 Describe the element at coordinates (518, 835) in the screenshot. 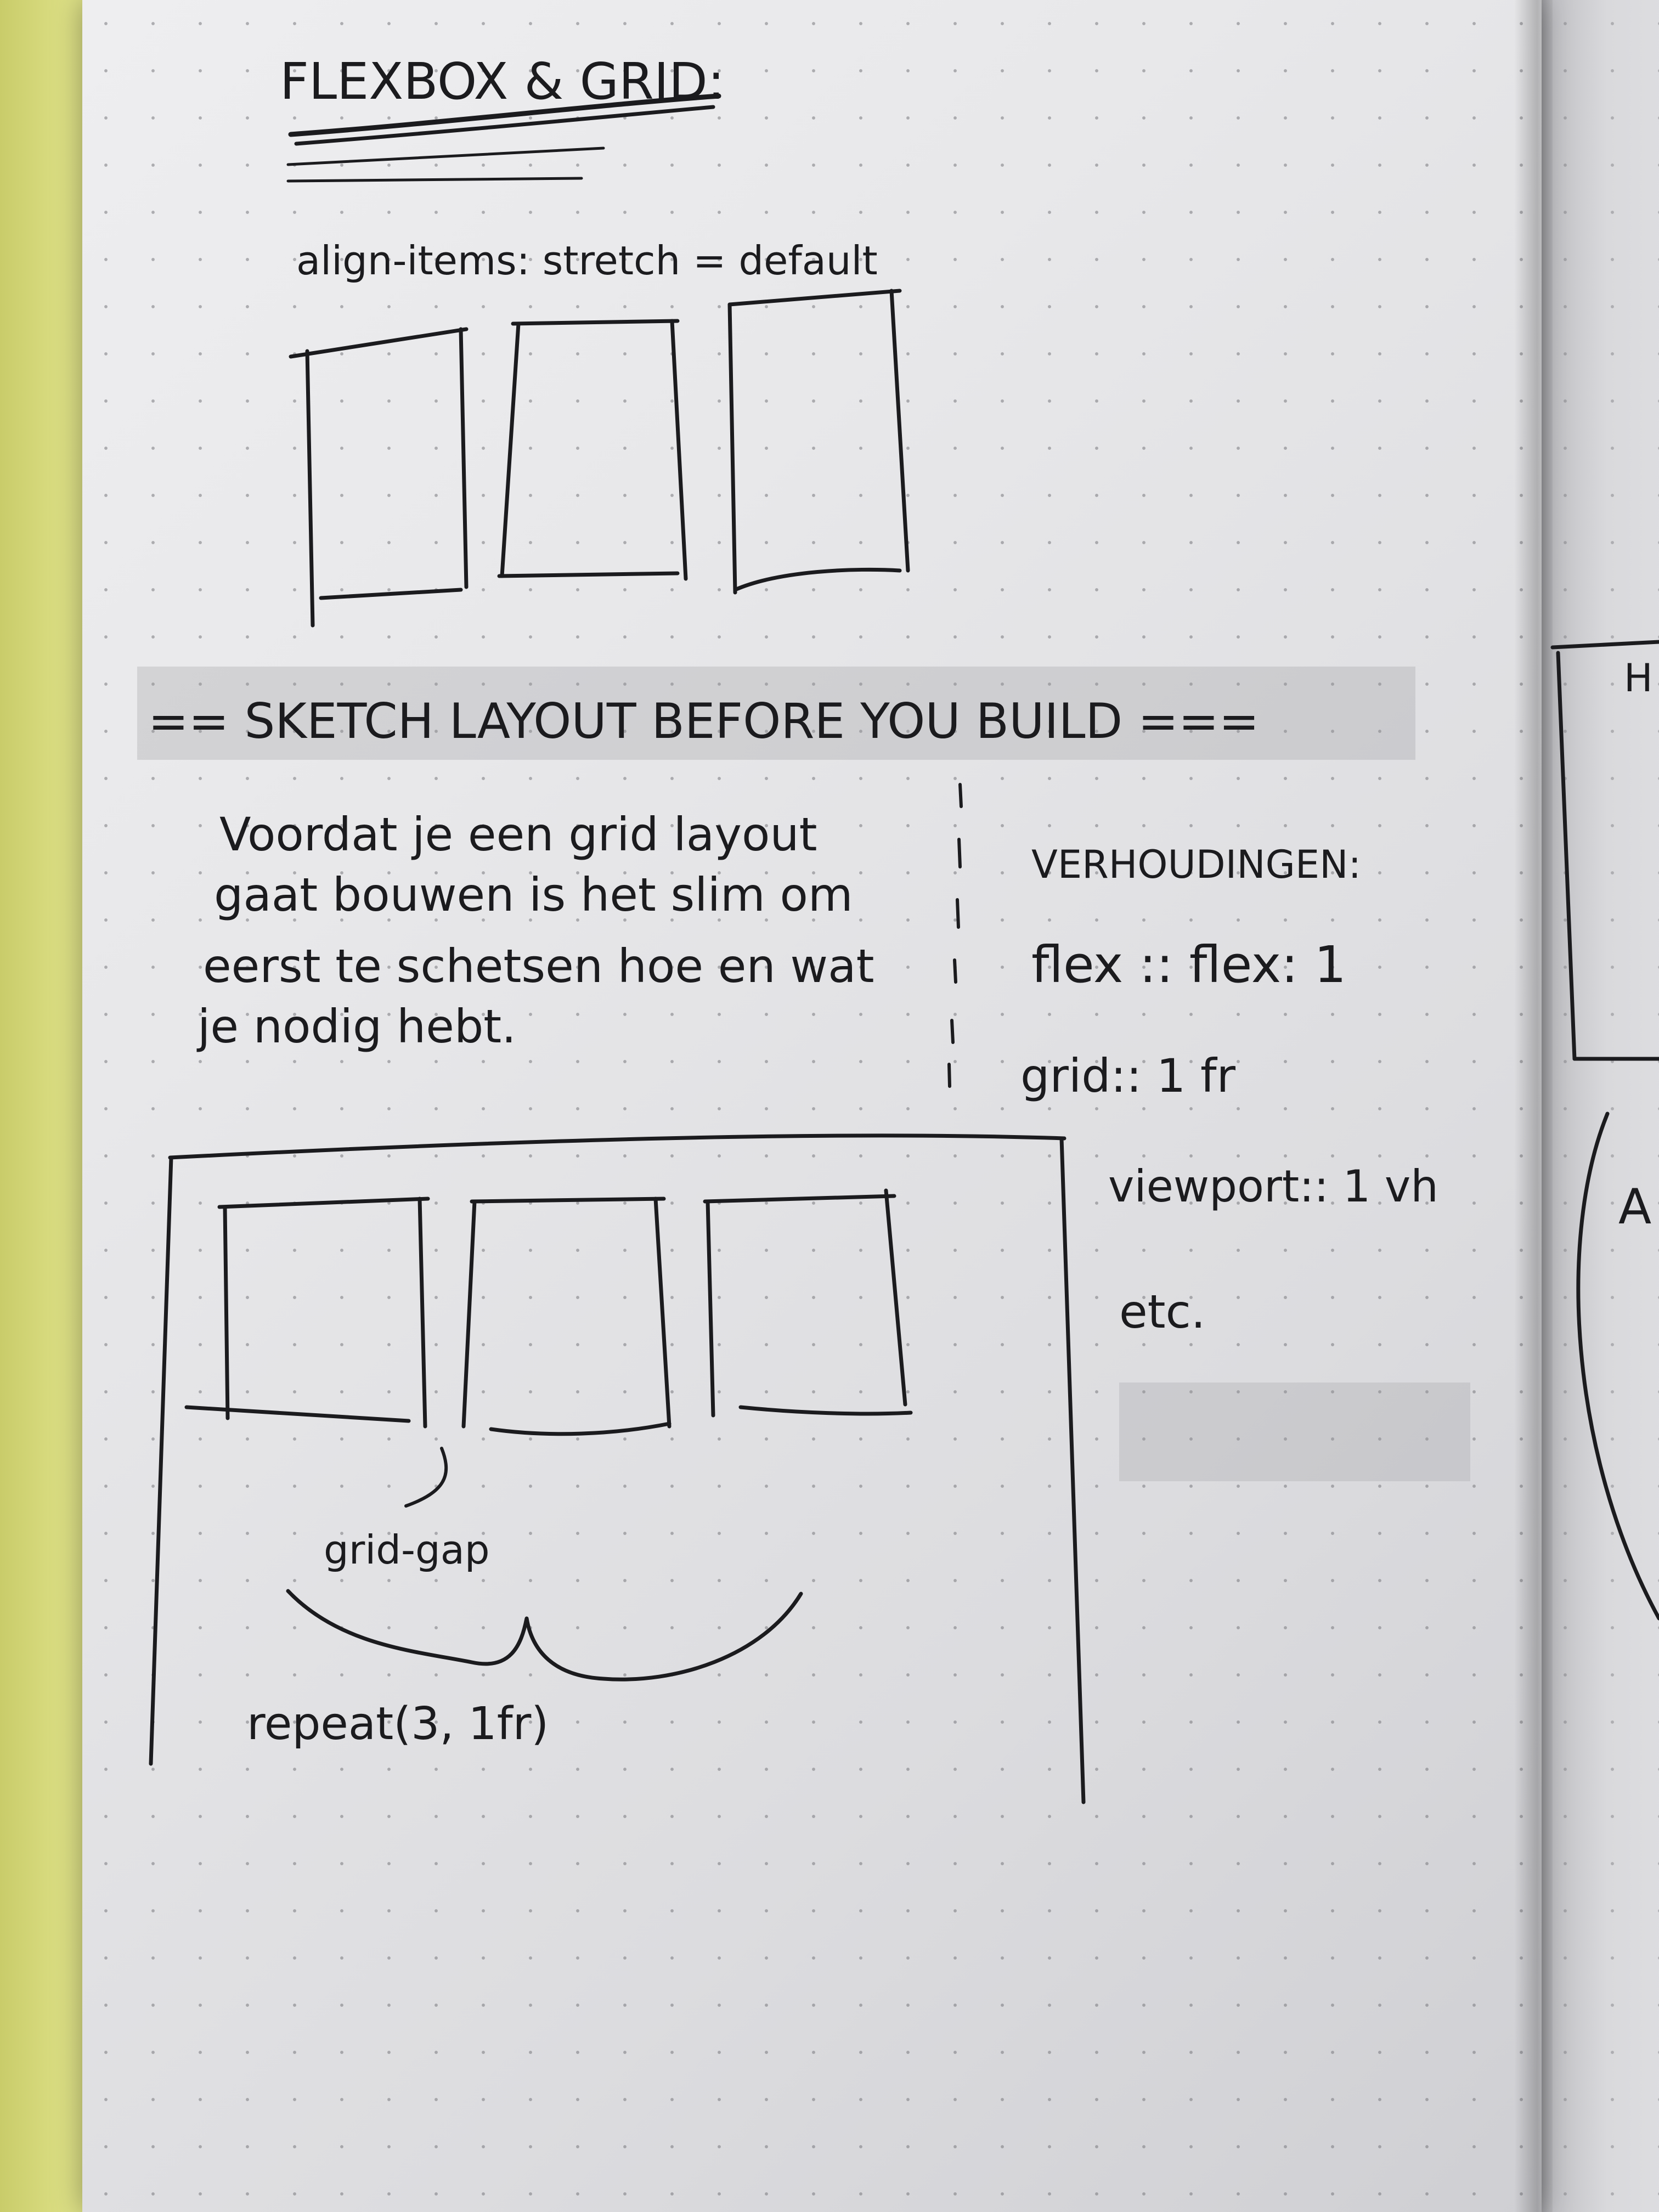

I see `paragraph-line-1: Voordat je een grid layout` at that location.